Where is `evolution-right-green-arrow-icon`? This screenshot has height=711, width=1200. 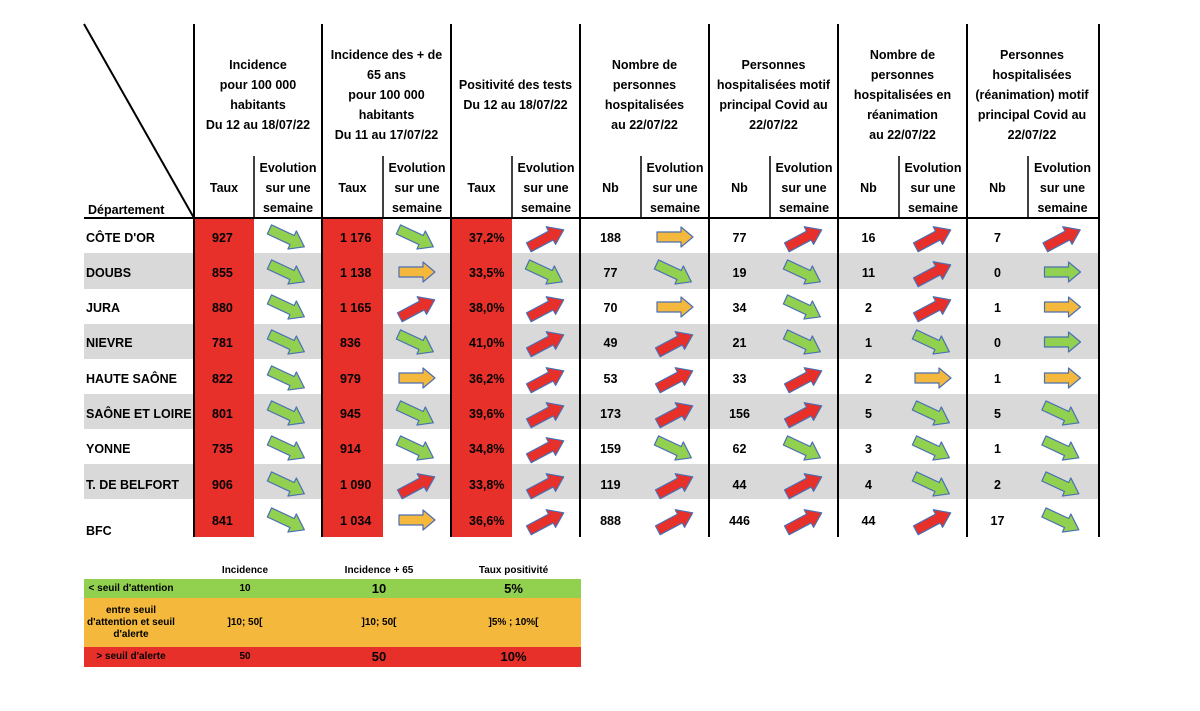 evolution-right-green-arrow-icon is located at coordinates (1062, 272).